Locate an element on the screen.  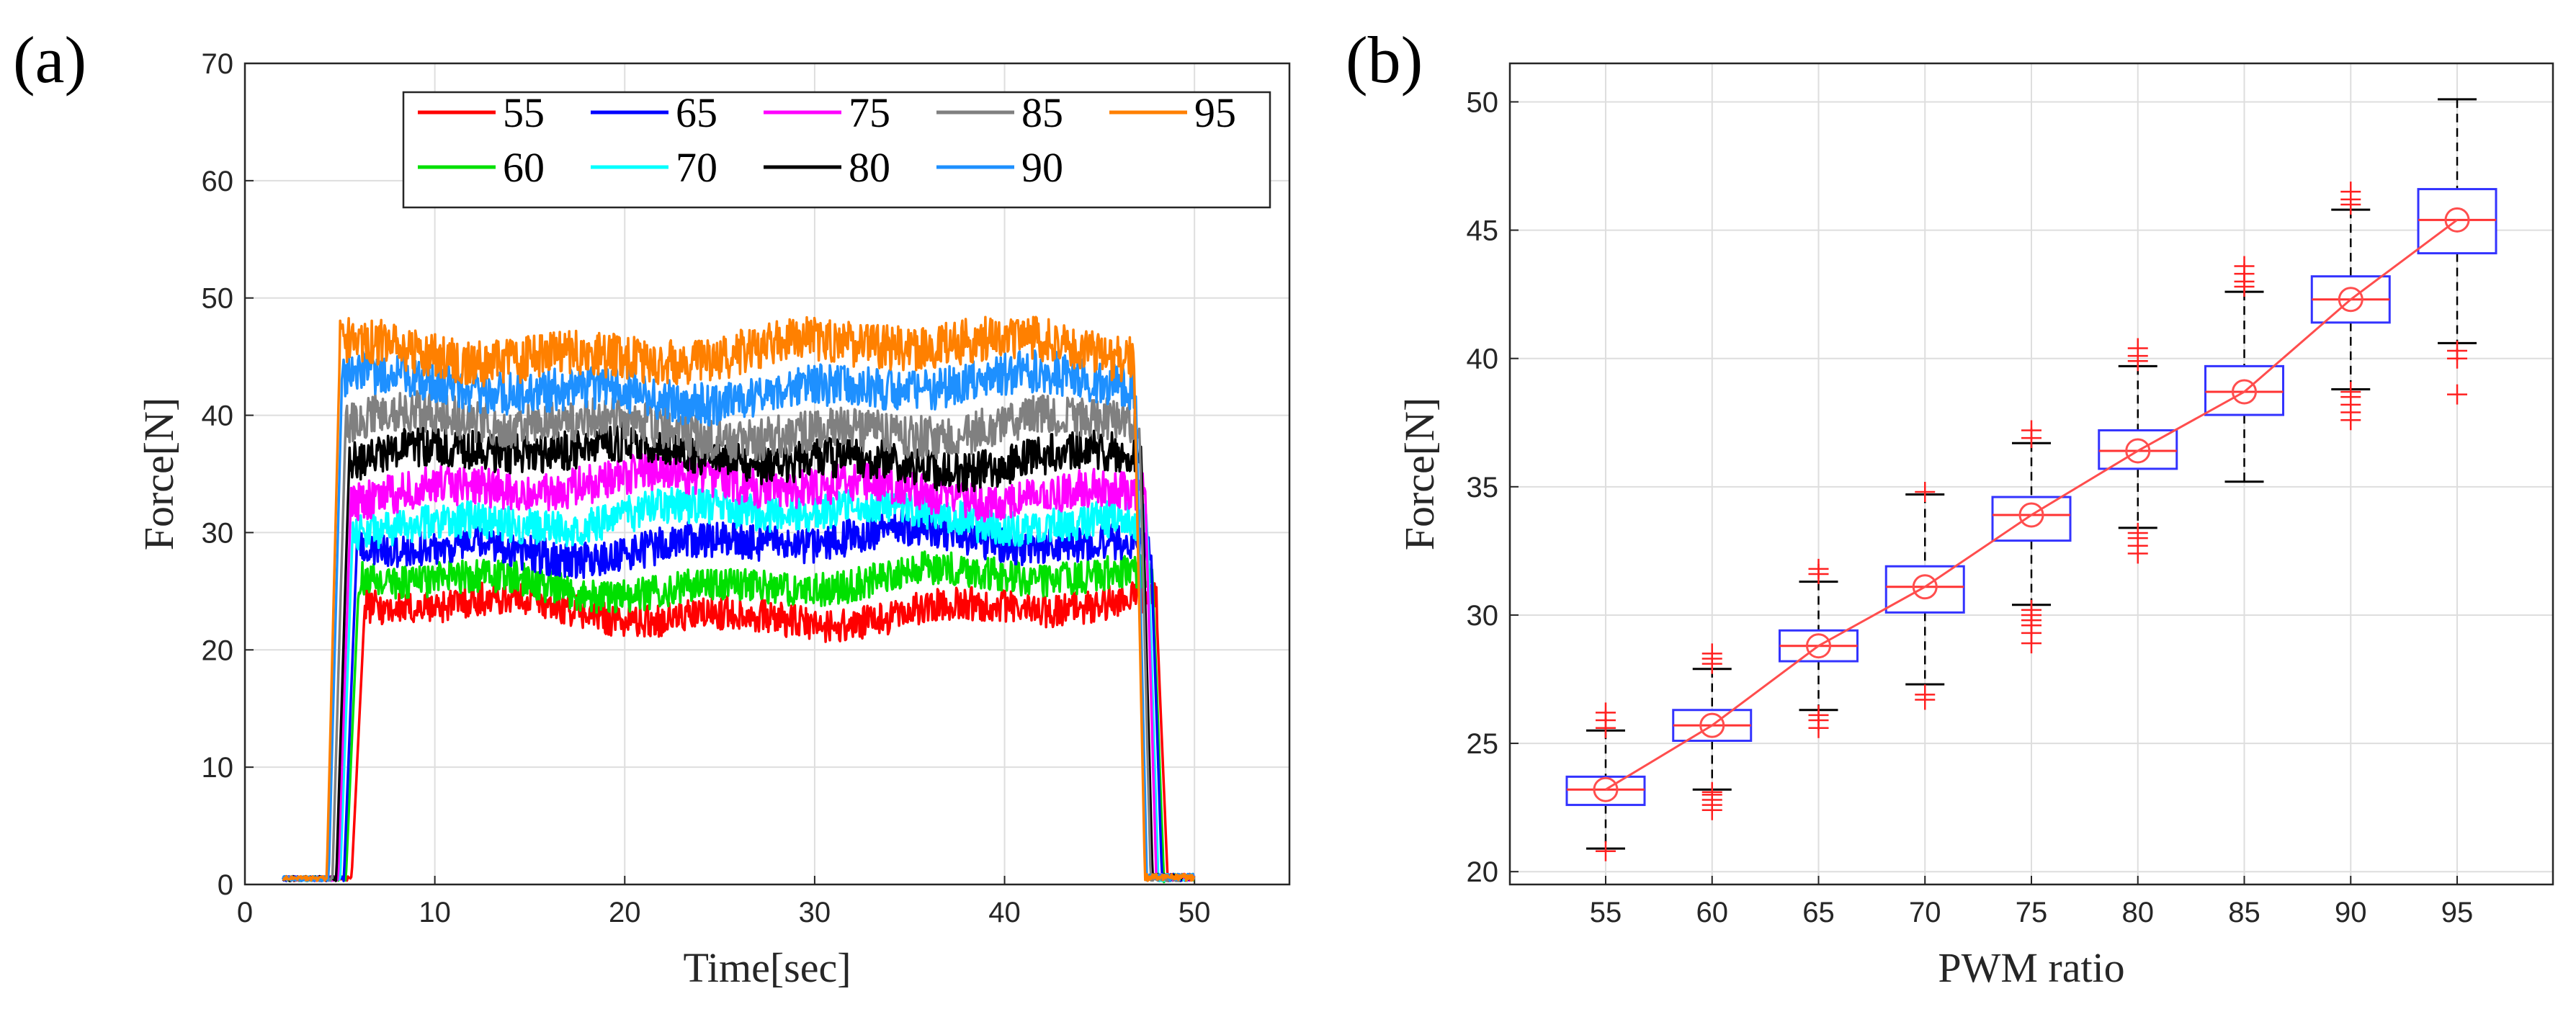
x-tick-label-b: 65 is located at coordinates (1819, 912).